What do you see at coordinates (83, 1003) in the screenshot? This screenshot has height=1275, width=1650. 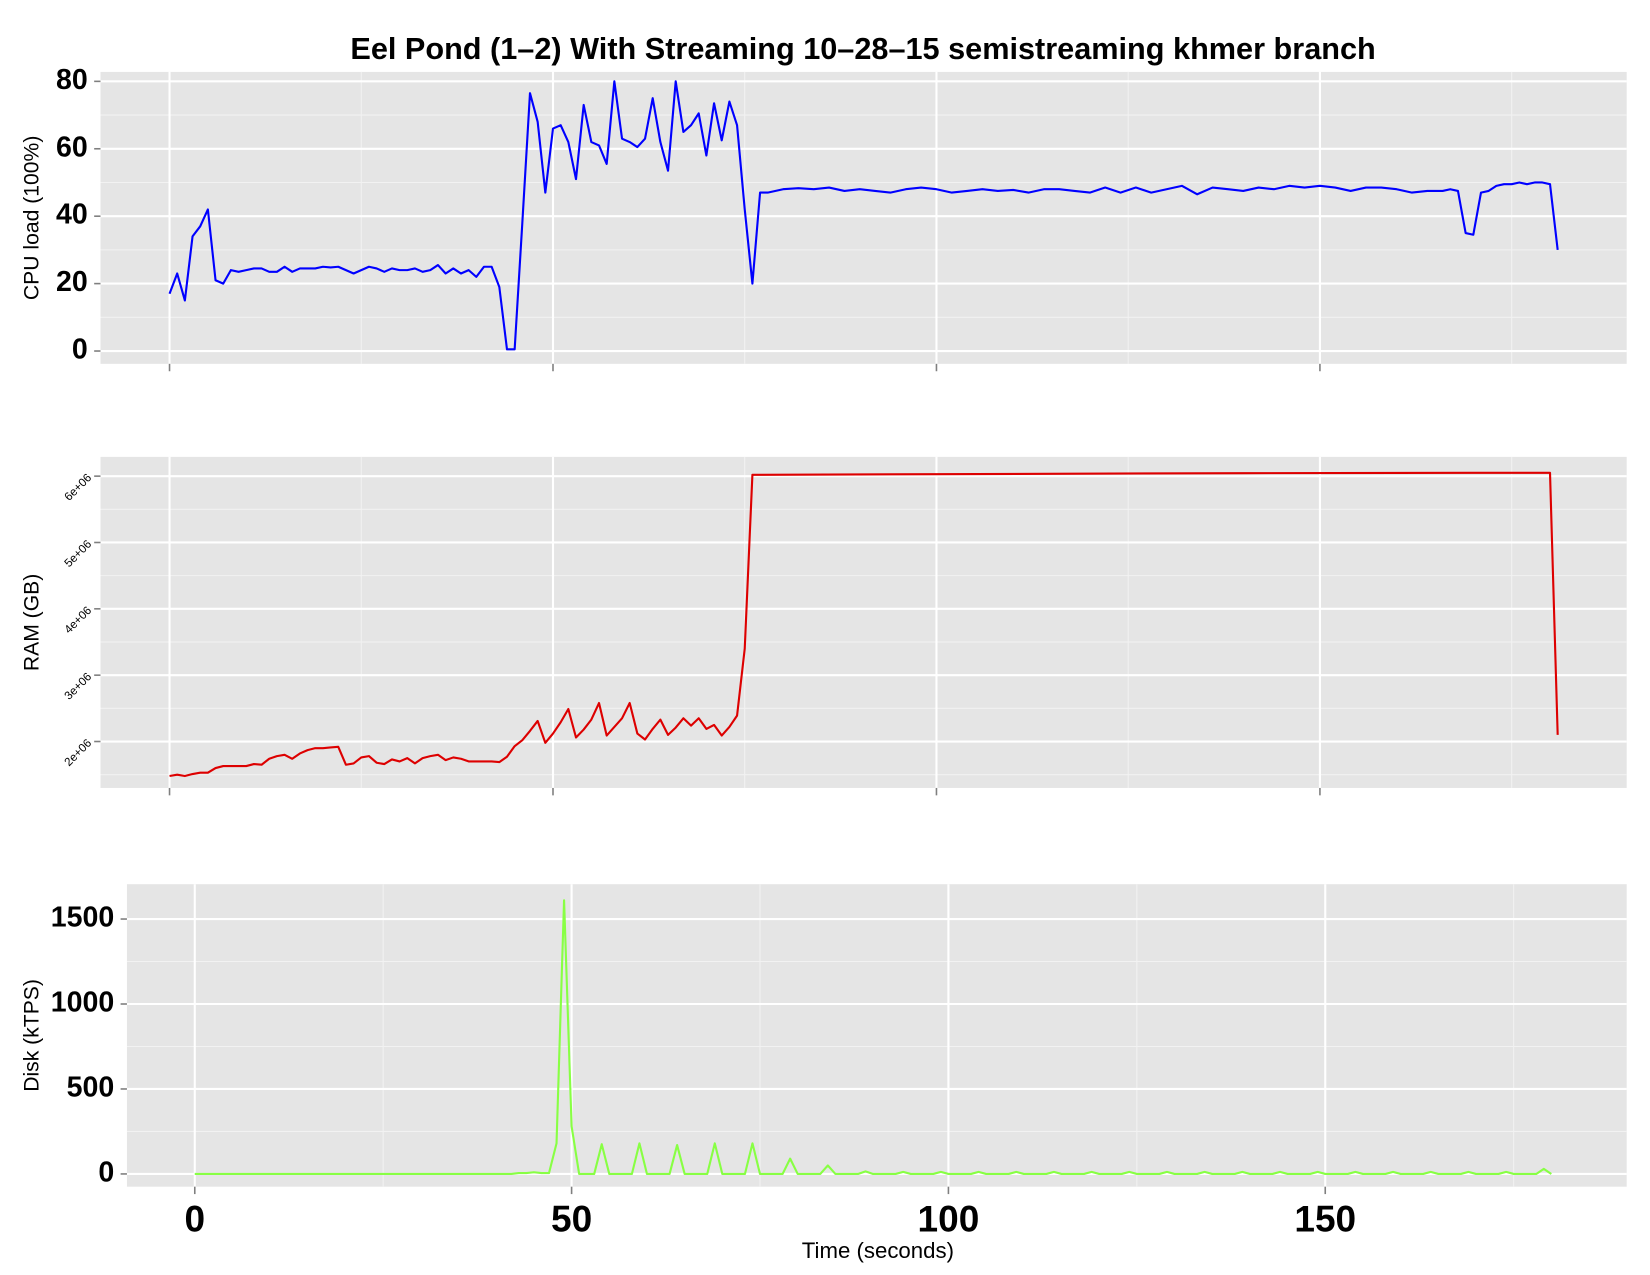 I see `y-tick-label: 1000` at bounding box center [83, 1003].